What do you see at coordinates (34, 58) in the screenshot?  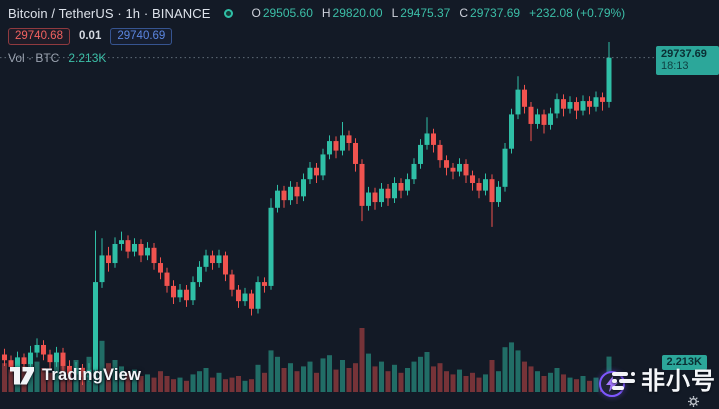 I see `volume-indicator-label: Vol · BTC` at bounding box center [34, 58].